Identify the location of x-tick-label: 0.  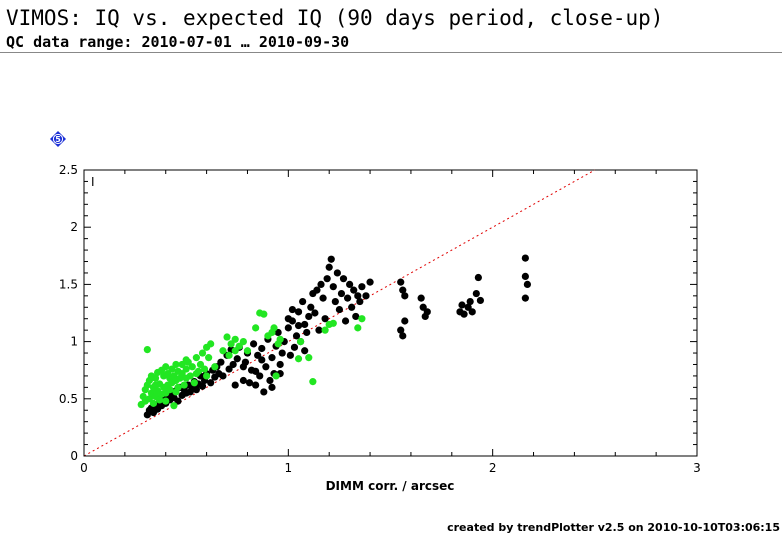
(84, 468).